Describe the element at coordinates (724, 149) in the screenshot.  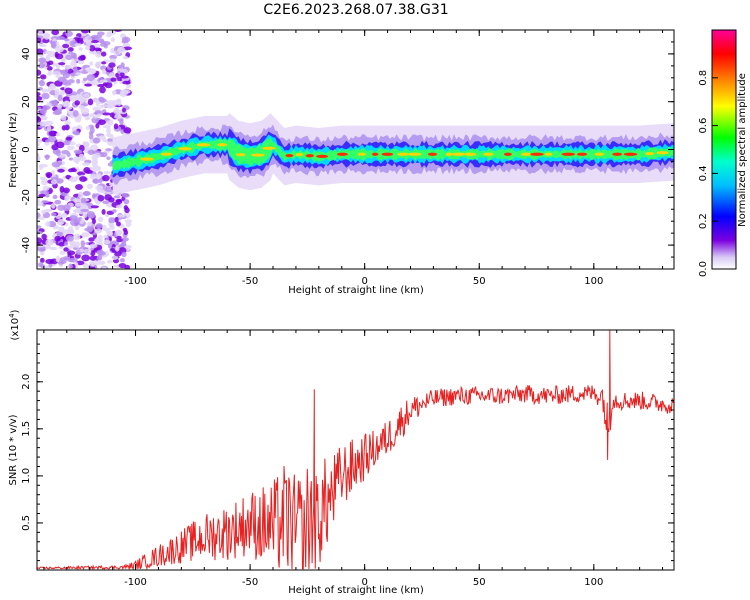
I see `colorbar-gradient` at that location.